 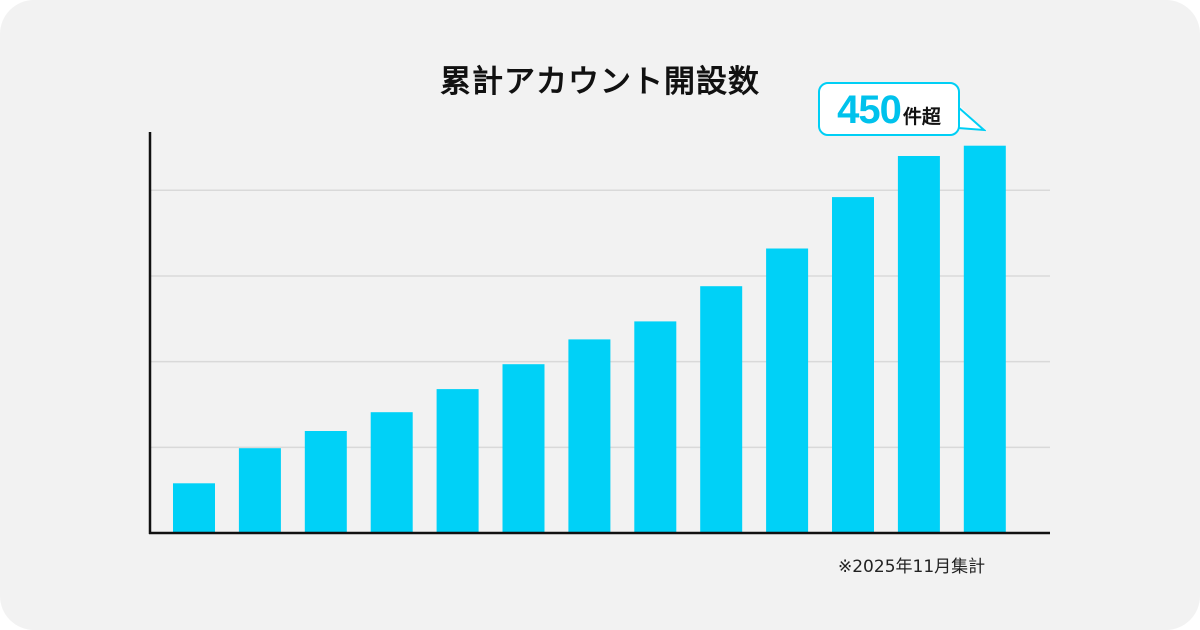 What do you see at coordinates (600, 82) in the screenshot?
I see `chart-title: 累計アカウント開設数` at bounding box center [600, 82].